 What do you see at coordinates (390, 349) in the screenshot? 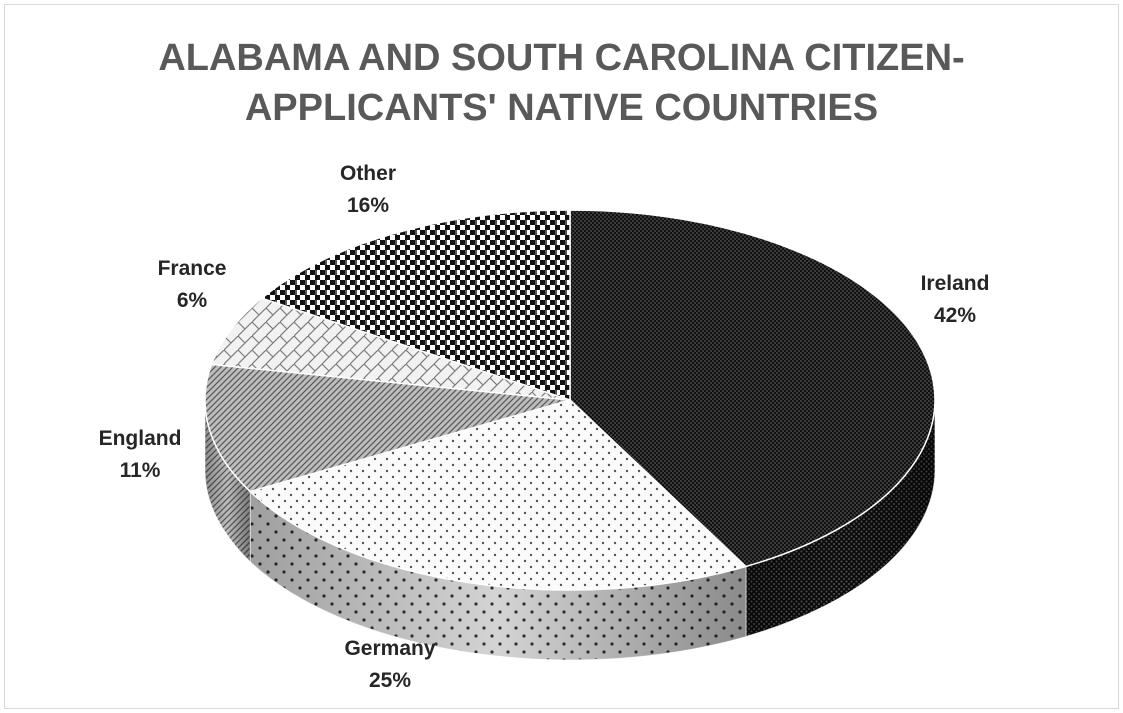
I see `pie-slice-france` at bounding box center [390, 349].